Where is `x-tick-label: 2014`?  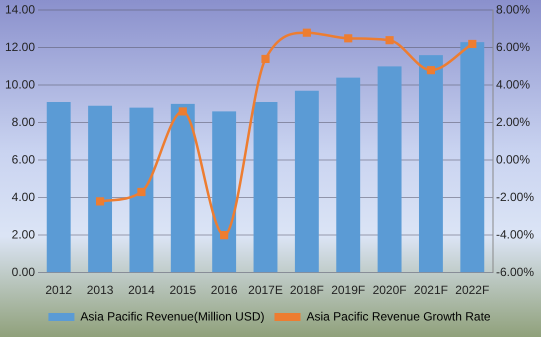
x-tick-label: 2014 is located at coordinates (142, 290).